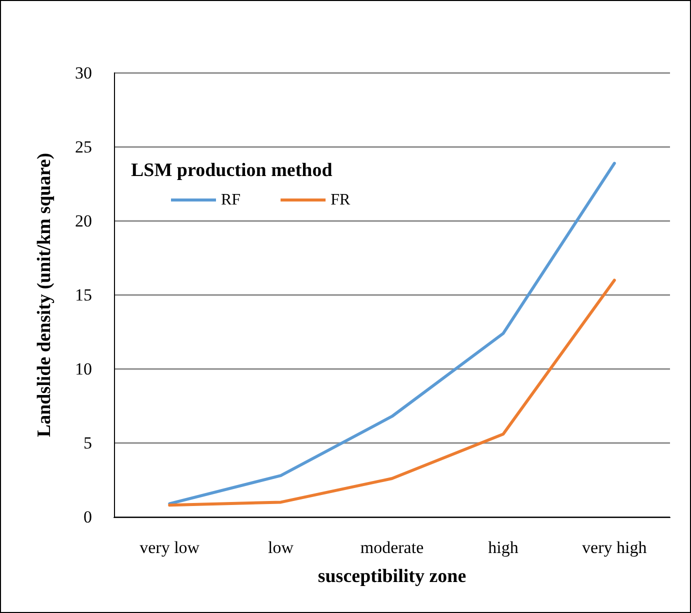 The image size is (691, 613). What do you see at coordinates (83, 147) in the screenshot?
I see `y-tick-label: 25` at bounding box center [83, 147].